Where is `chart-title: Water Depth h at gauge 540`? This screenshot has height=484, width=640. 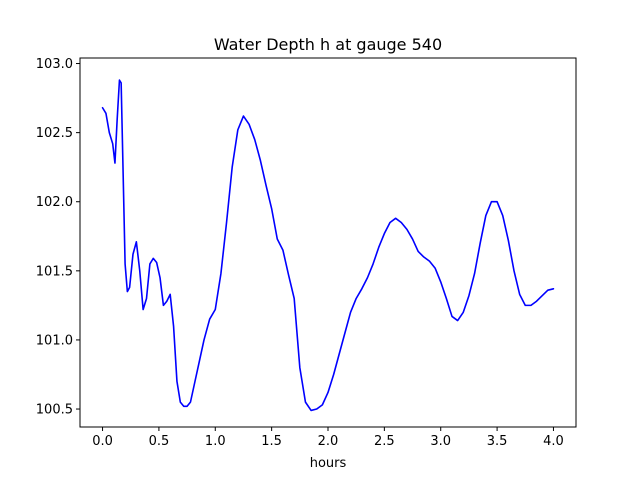 chart-title: Water Depth h at gauge 540 is located at coordinates (328, 44).